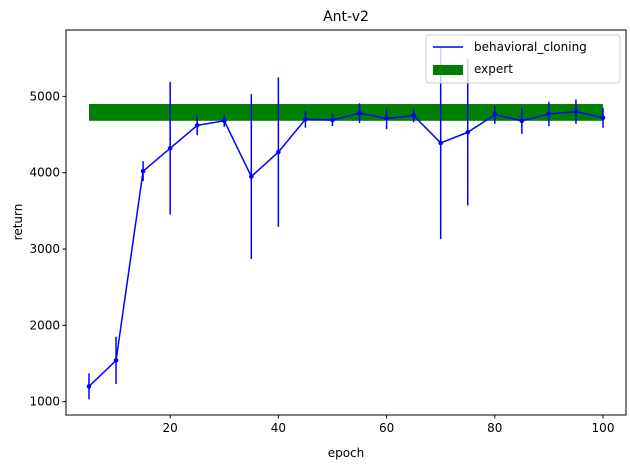  Describe the element at coordinates (603, 428) in the screenshot. I see `x-tick-label: 100` at that location.